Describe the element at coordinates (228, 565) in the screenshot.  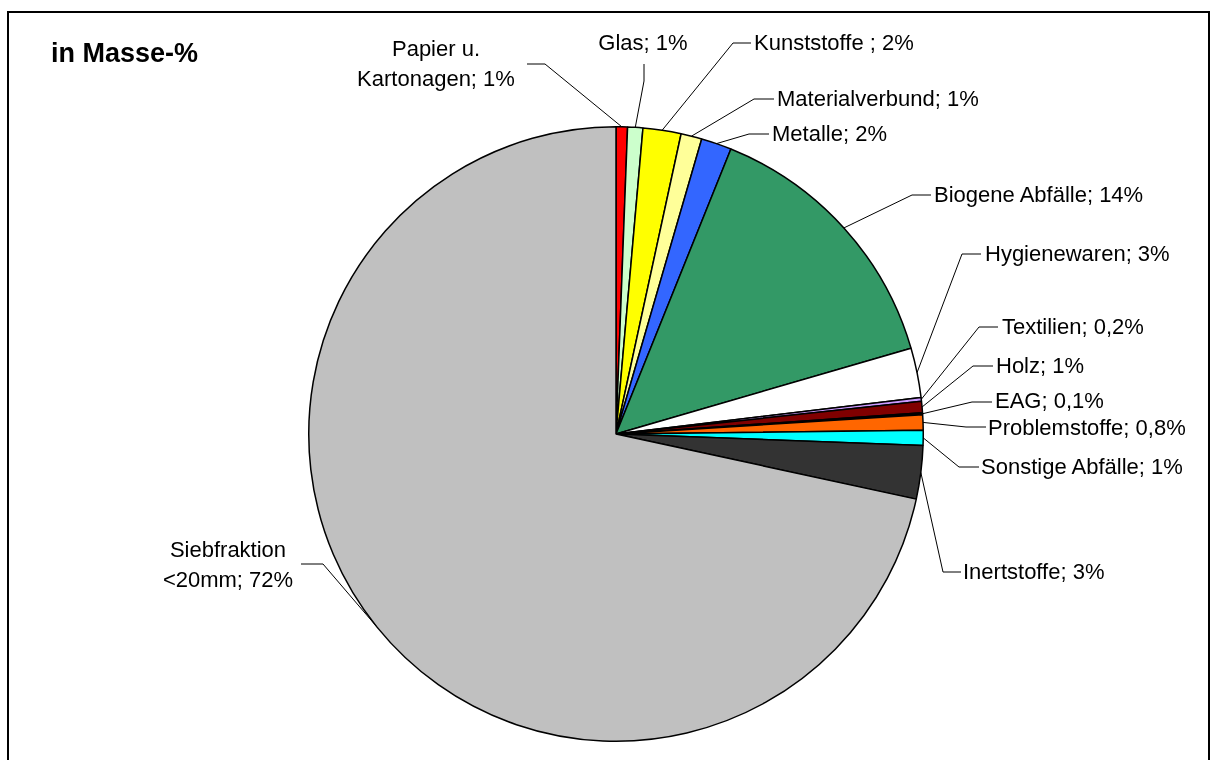
I see `slice-label: Siebfraktion <20mm; 72%` at that location.